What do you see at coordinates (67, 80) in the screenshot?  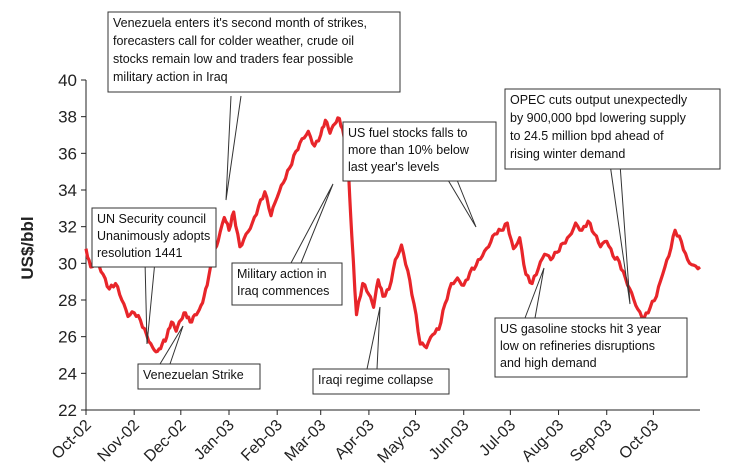 I see `y-tick-label: 40` at bounding box center [67, 80].